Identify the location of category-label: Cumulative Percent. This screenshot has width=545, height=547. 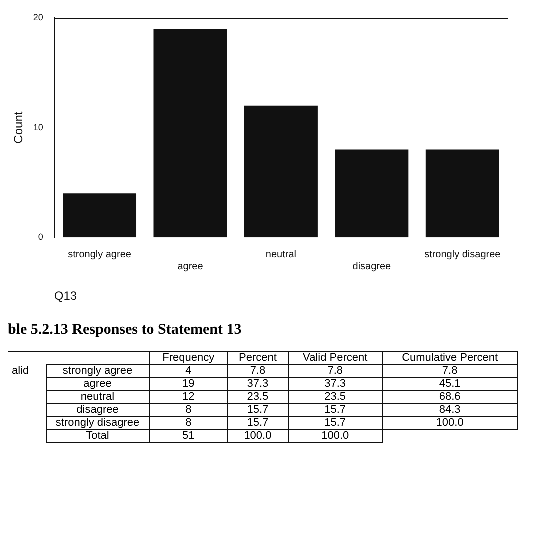
(450, 358).